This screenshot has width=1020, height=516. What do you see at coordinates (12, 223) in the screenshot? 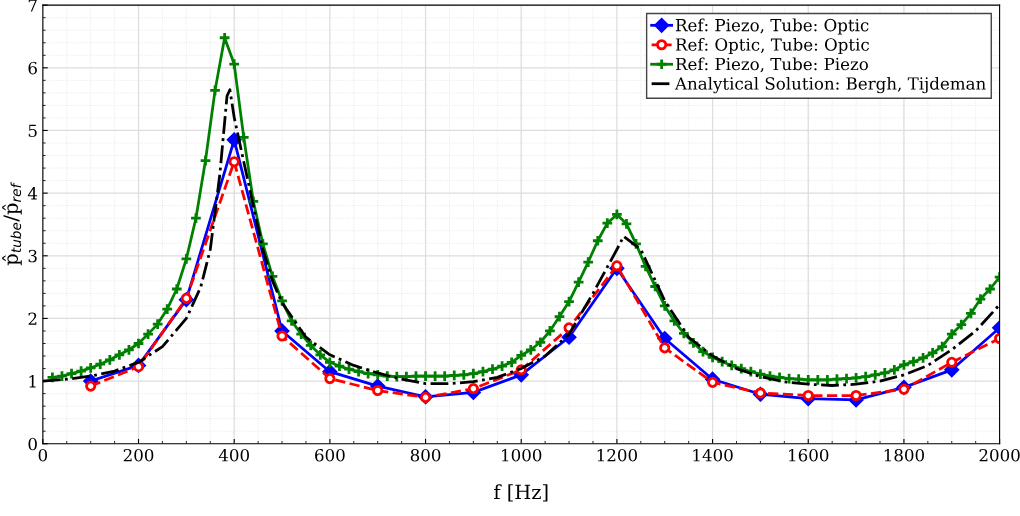
I see `y-axis-title: p̂$_{tube}$/p̂$_{ref}$` at bounding box center [12, 223].